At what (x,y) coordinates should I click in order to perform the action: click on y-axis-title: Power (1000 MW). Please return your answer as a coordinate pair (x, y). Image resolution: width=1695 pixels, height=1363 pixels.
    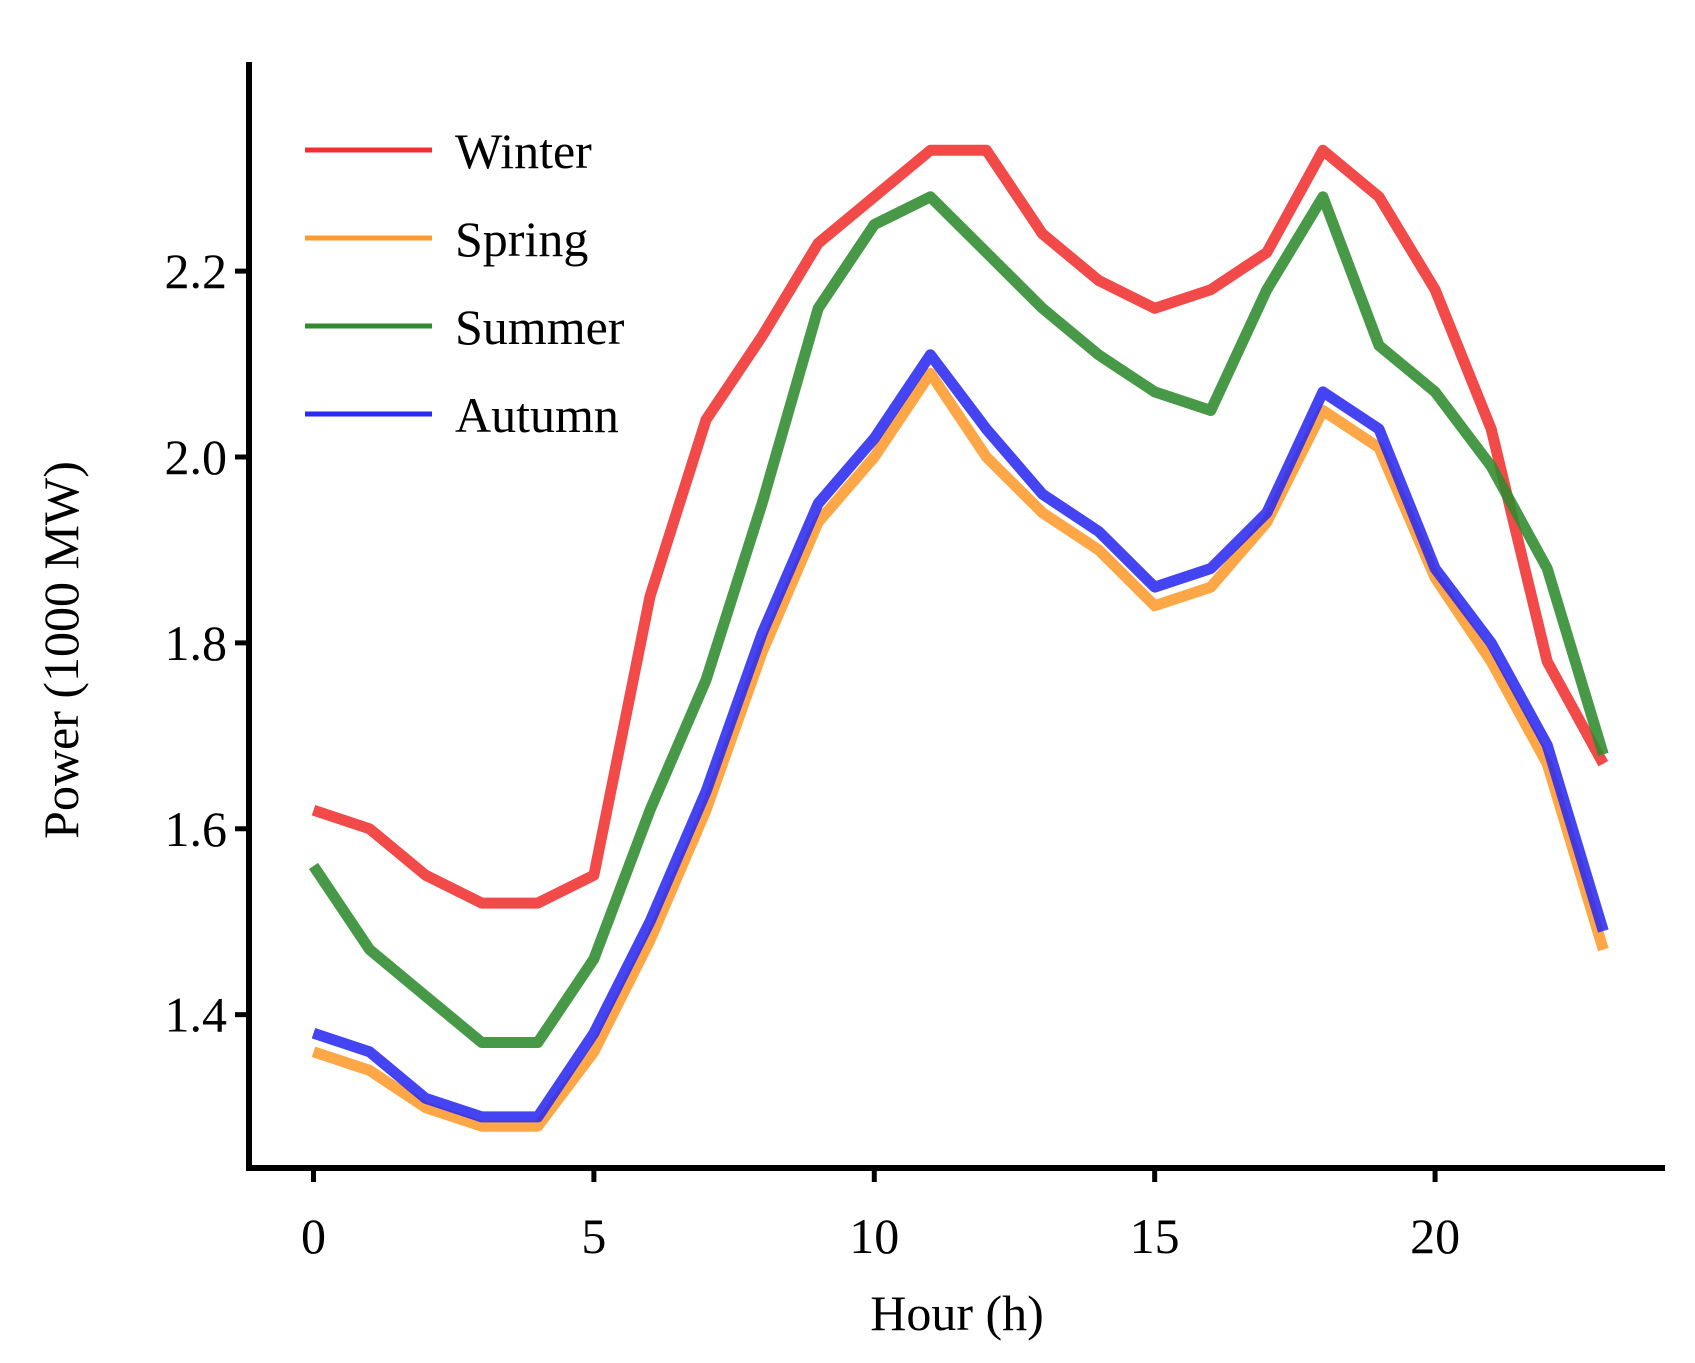
    Looking at the image, I should click on (61, 650).